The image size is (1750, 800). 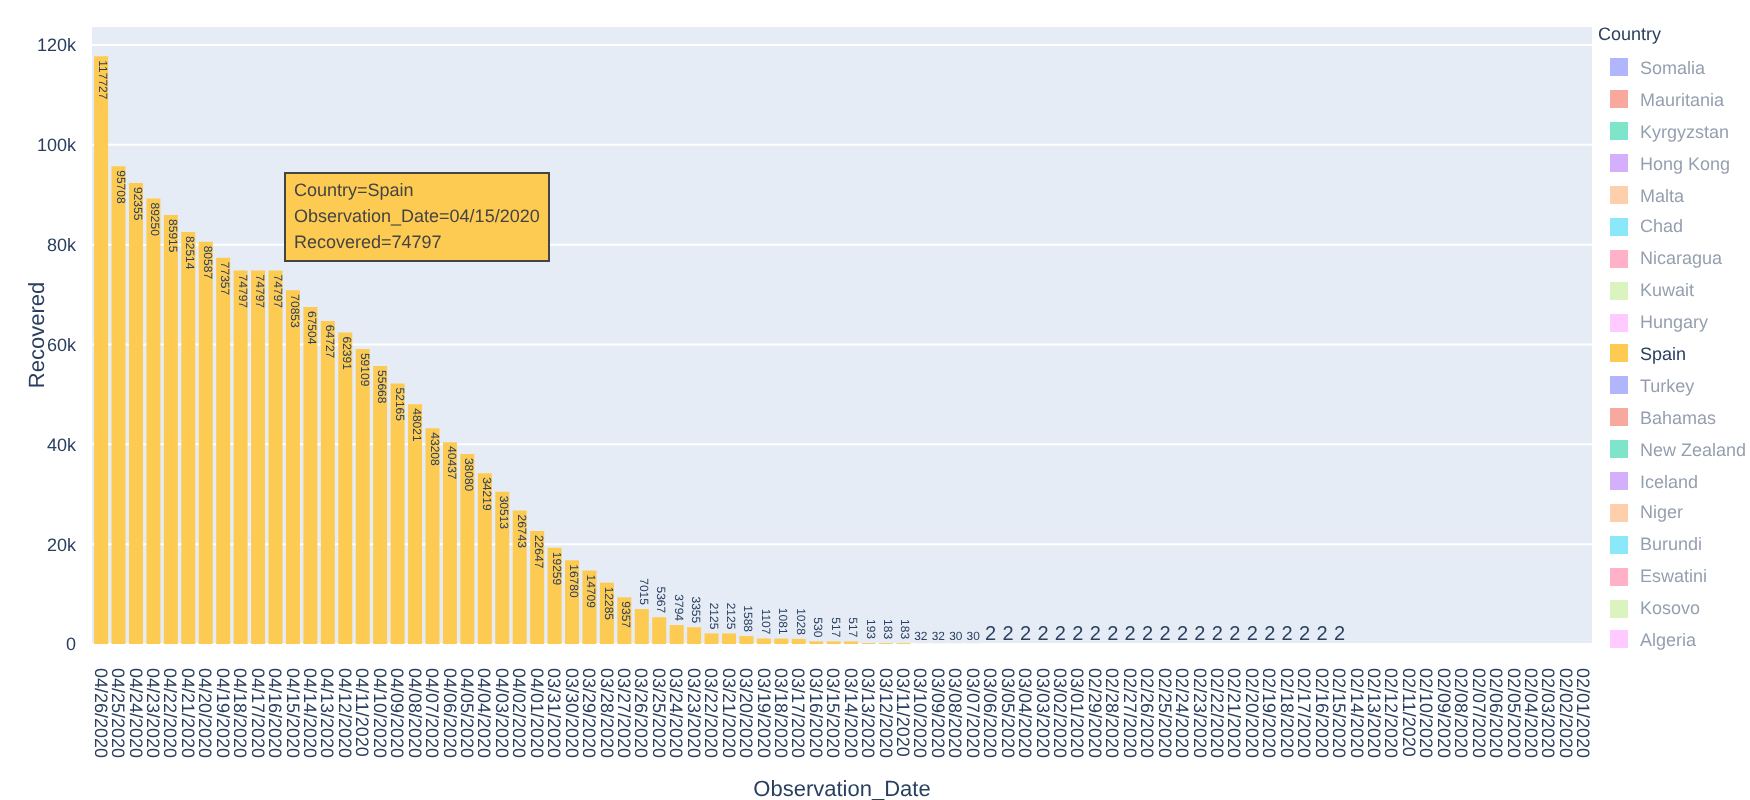 What do you see at coordinates (222, 713) in the screenshot?
I see `x-tick-label: 04/19/2020` at bounding box center [222, 713].